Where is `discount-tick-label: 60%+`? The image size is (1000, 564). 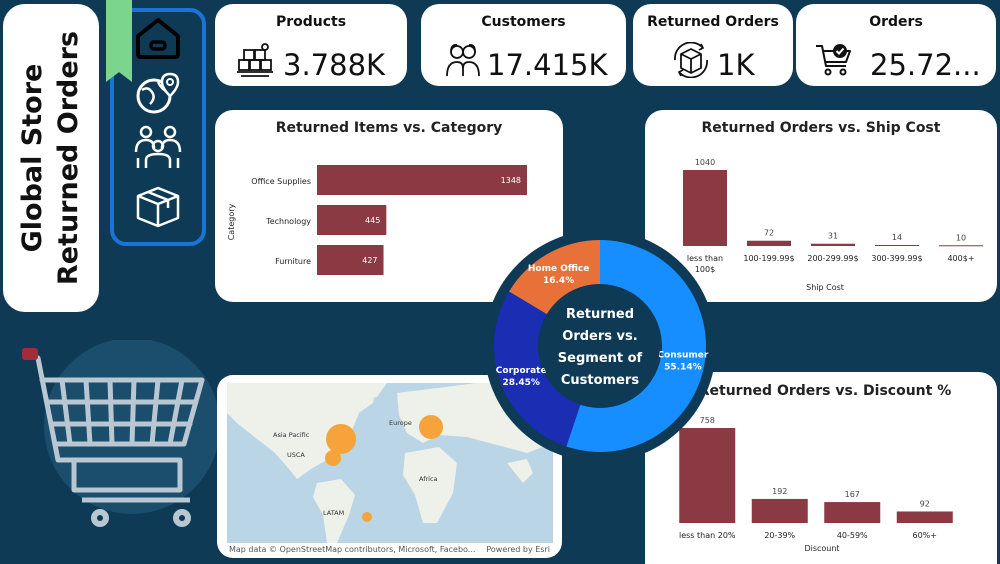 discount-tick-label: 60%+ is located at coordinates (925, 535).